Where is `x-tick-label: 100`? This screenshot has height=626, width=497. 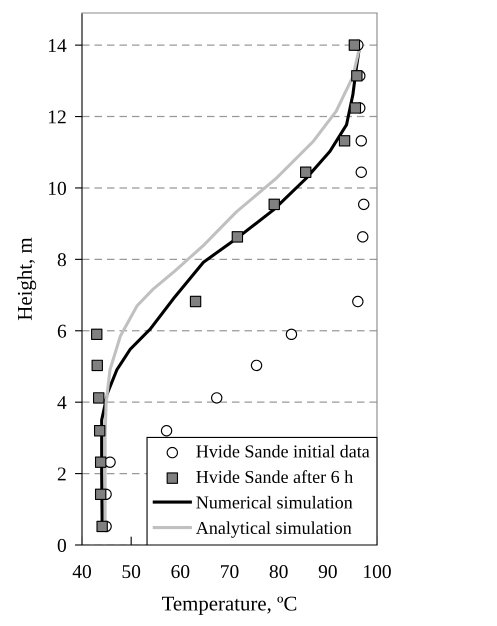 x-tick-label: 100 is located at coordinates (377, 571).